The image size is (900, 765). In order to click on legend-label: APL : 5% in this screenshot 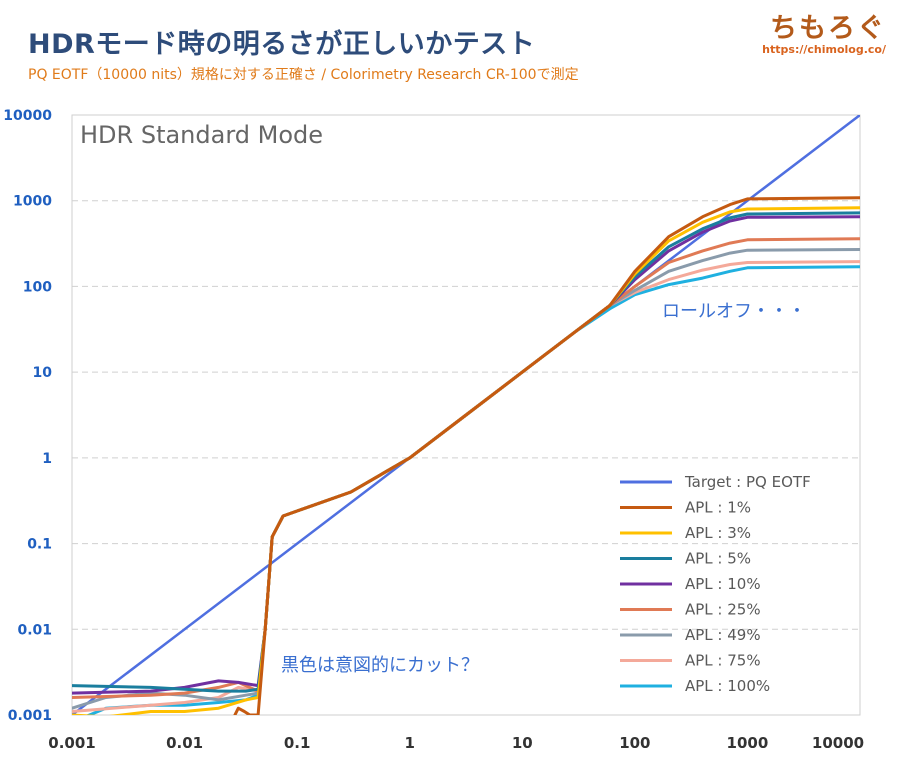, I will do `click(718, 559)`.